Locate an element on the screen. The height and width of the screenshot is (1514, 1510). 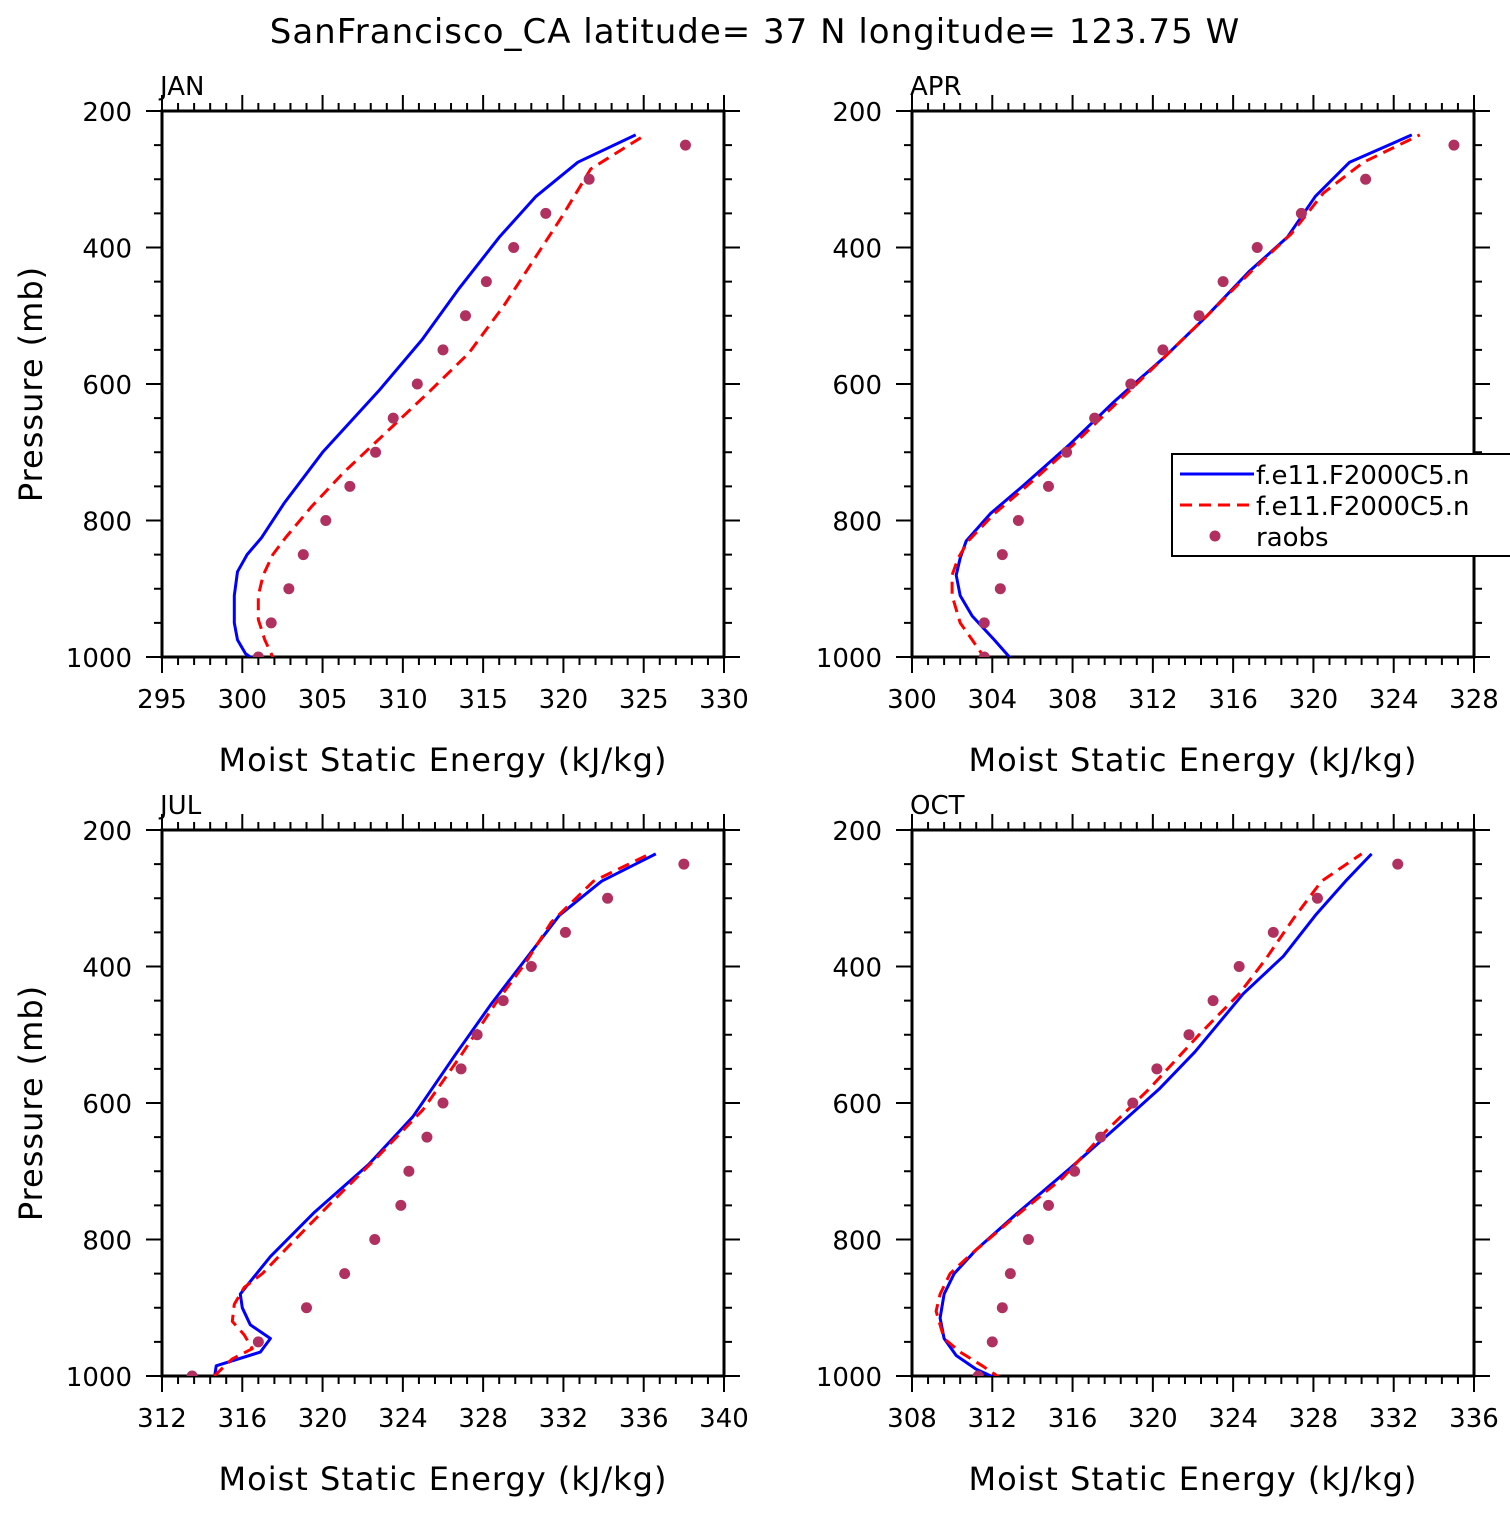
x-tick-label: 305 is located at coordinates (323, 700).